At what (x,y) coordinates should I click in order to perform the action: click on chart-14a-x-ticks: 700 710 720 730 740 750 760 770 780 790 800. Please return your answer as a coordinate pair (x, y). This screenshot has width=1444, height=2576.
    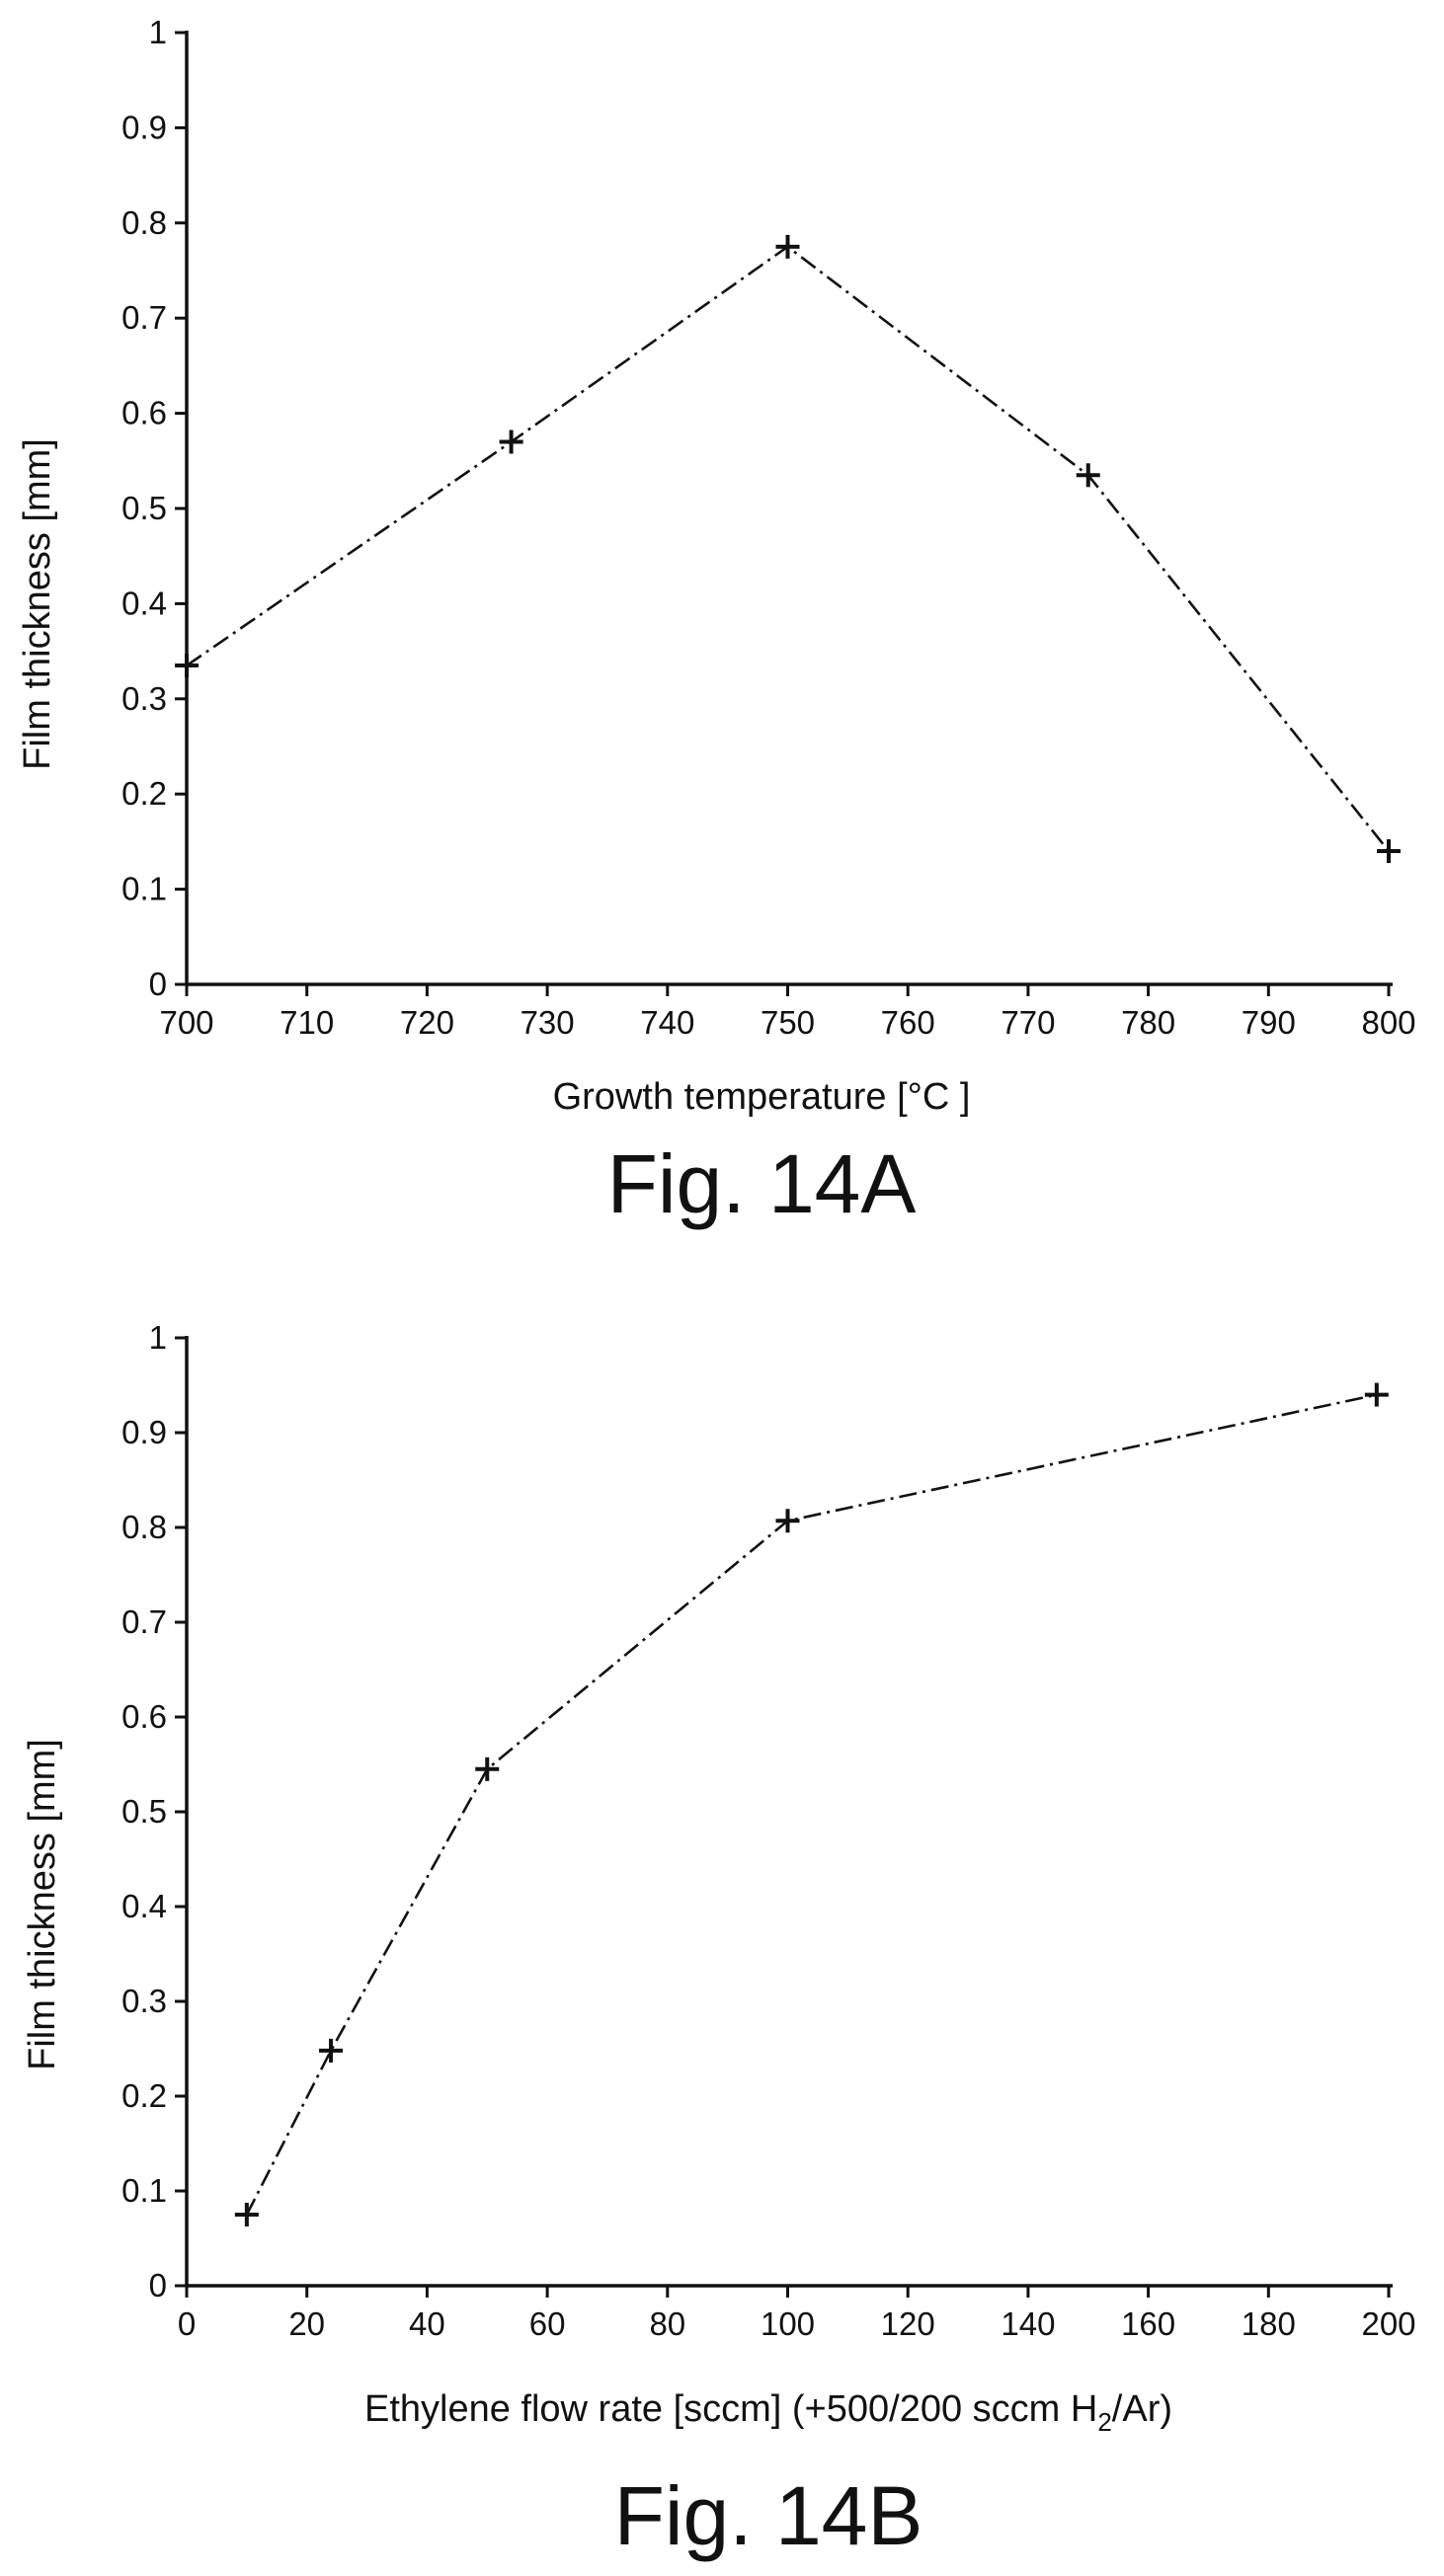
    Looking at the image, I should click on (787, 1012).